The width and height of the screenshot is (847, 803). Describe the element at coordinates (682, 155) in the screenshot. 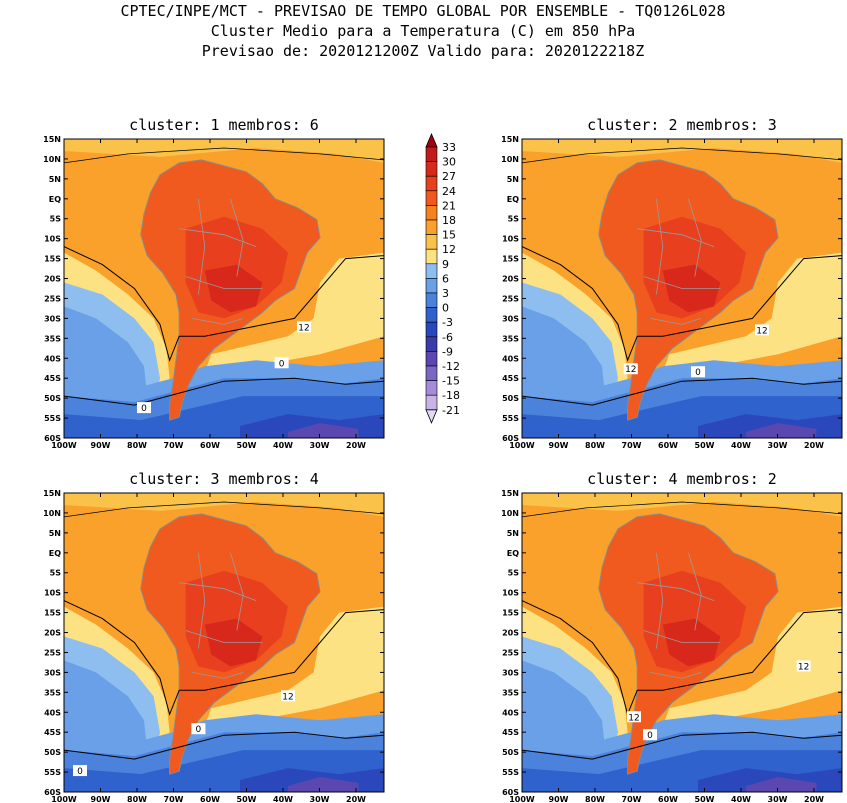

I see `contour-15-north` at that location.